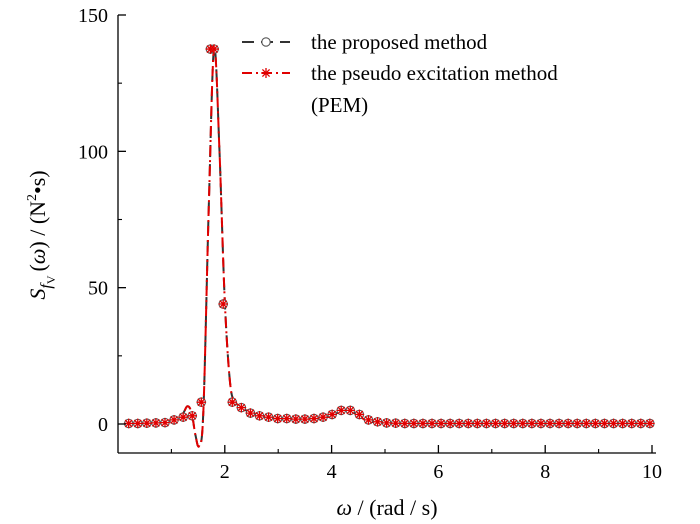 The height and width of the screenshot is (524, 700). What do you see at coordinates (438, 472) in the screenshot?
I see `x-tick-label: 6` at bounding box center [438, 472].